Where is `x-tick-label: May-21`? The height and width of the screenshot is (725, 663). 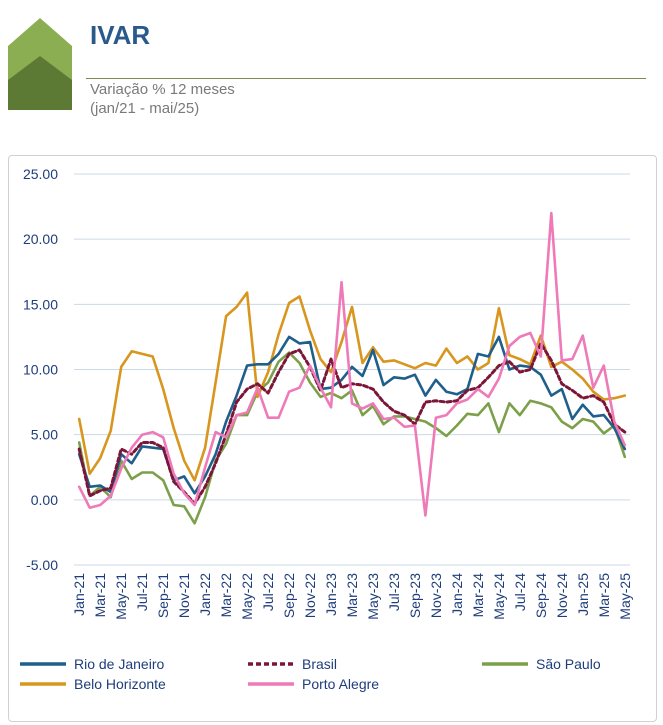 x-tick-label: May-21 is located at coordinates (121, 596).